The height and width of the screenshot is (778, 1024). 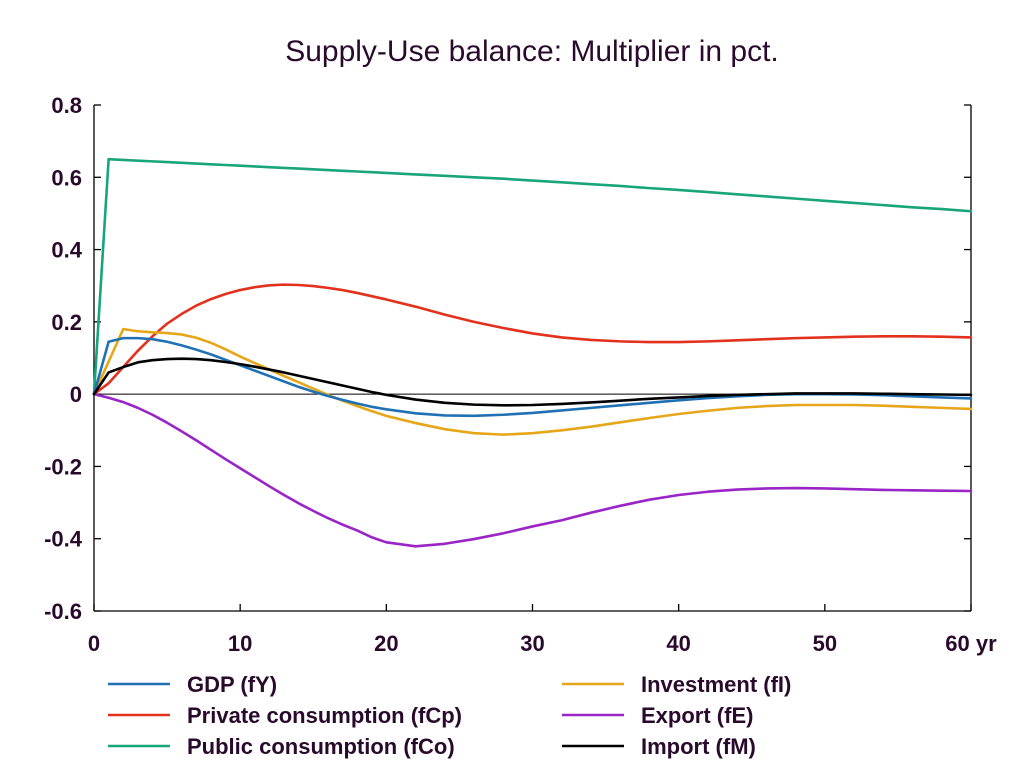 What do you see at coordinates (63, 539) in the screenshot?
I see `y-tick-label: -0.4` at bounding box center [63, 539].